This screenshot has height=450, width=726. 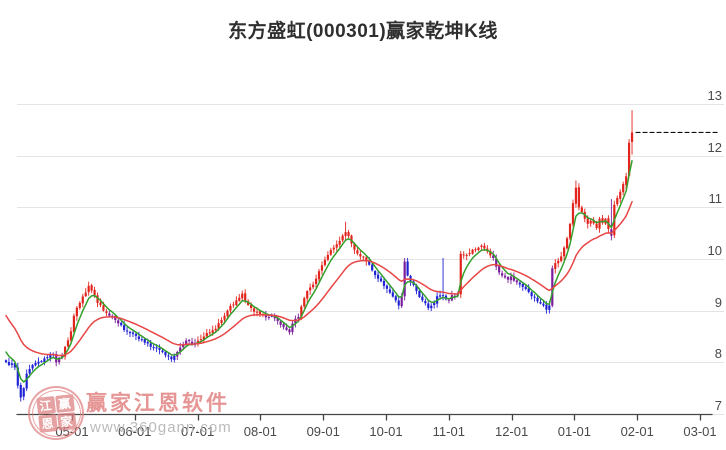 What do you see at coordinates (135, 431) in the screenshot?
I see `x-axis-label: 06-01` at bounding box center [135, 431].